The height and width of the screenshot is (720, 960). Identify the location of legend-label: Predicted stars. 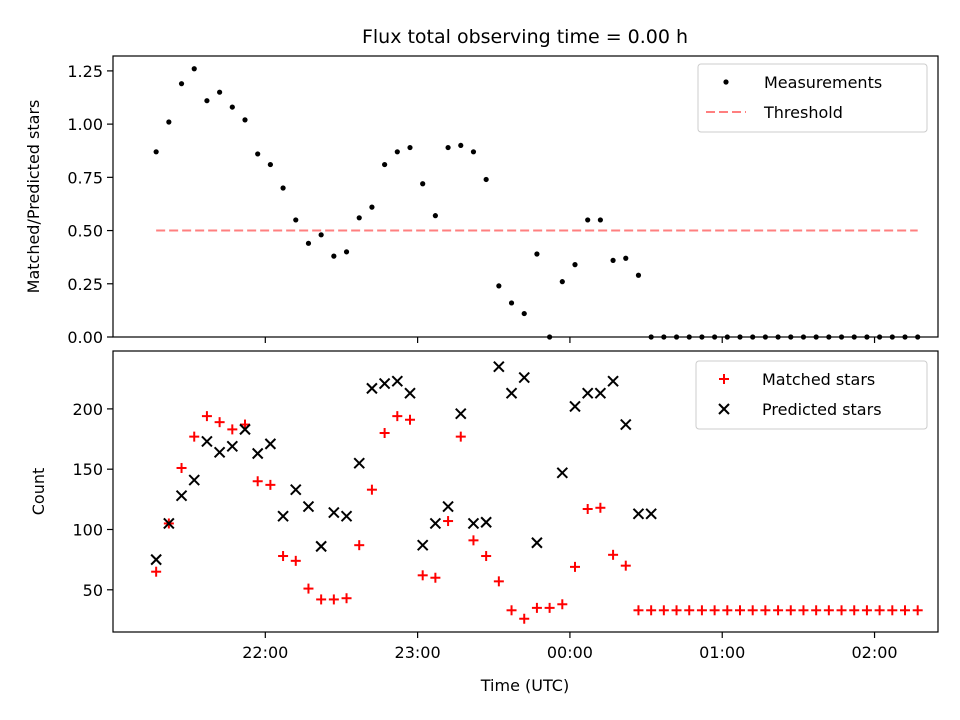
(822, 409).